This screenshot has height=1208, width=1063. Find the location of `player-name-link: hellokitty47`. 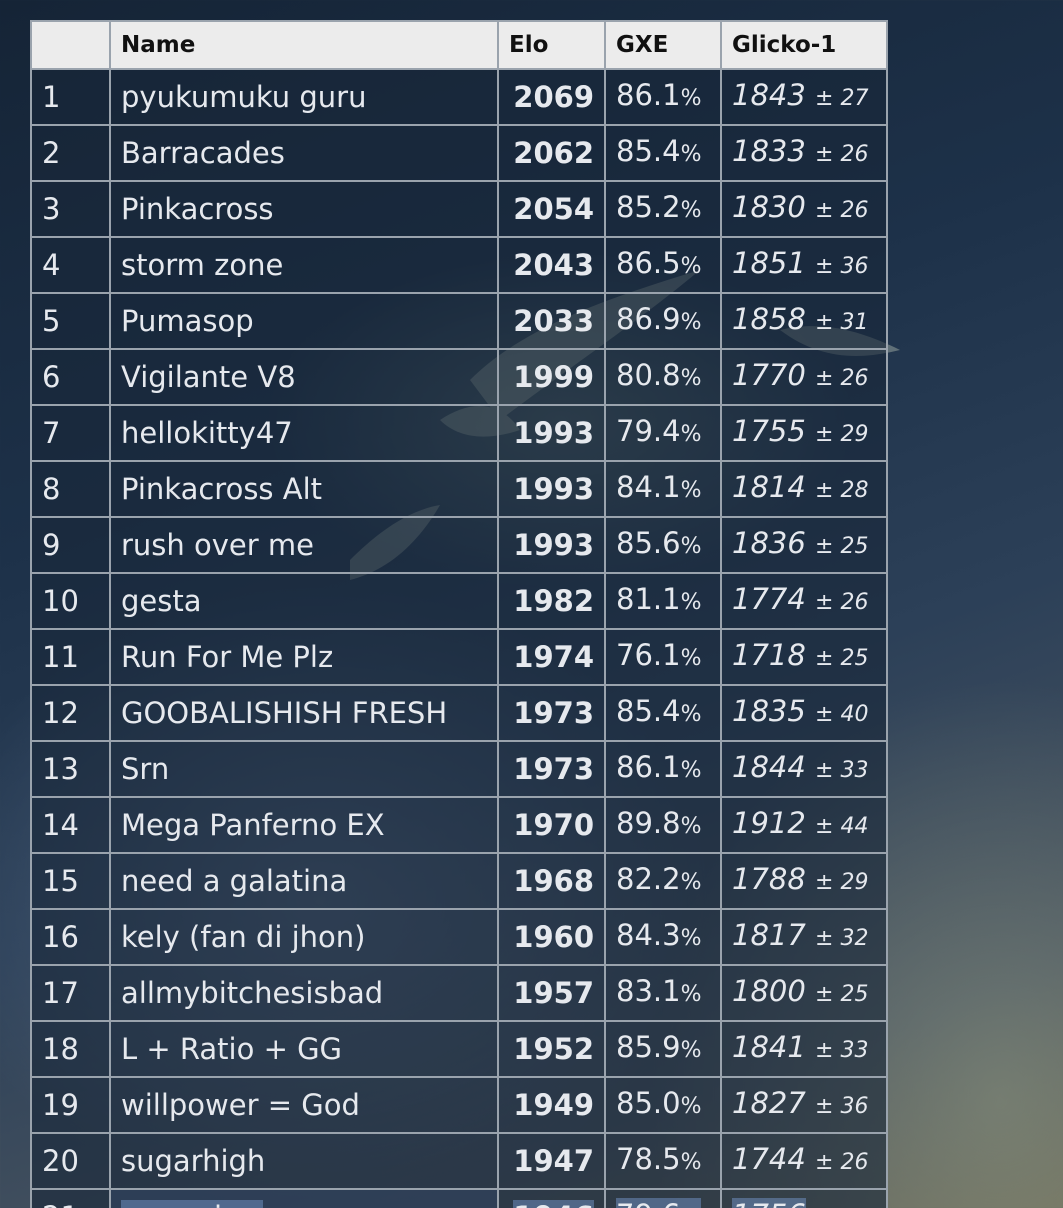

player-name-link: hellokitty47 is located at coordinates (207, 433).